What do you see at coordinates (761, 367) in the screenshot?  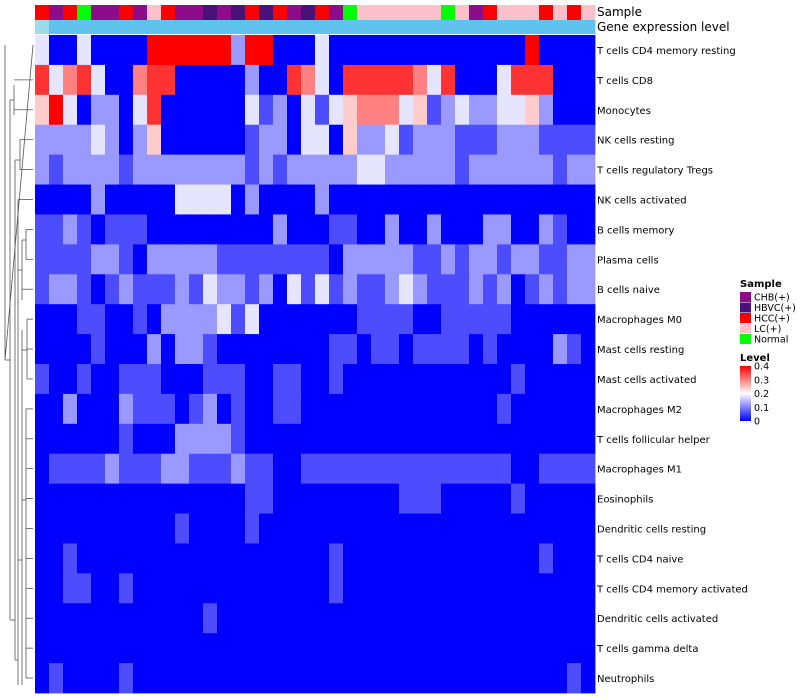 I see `level-tick-label: 0.4` at bounding box center [761, 367].